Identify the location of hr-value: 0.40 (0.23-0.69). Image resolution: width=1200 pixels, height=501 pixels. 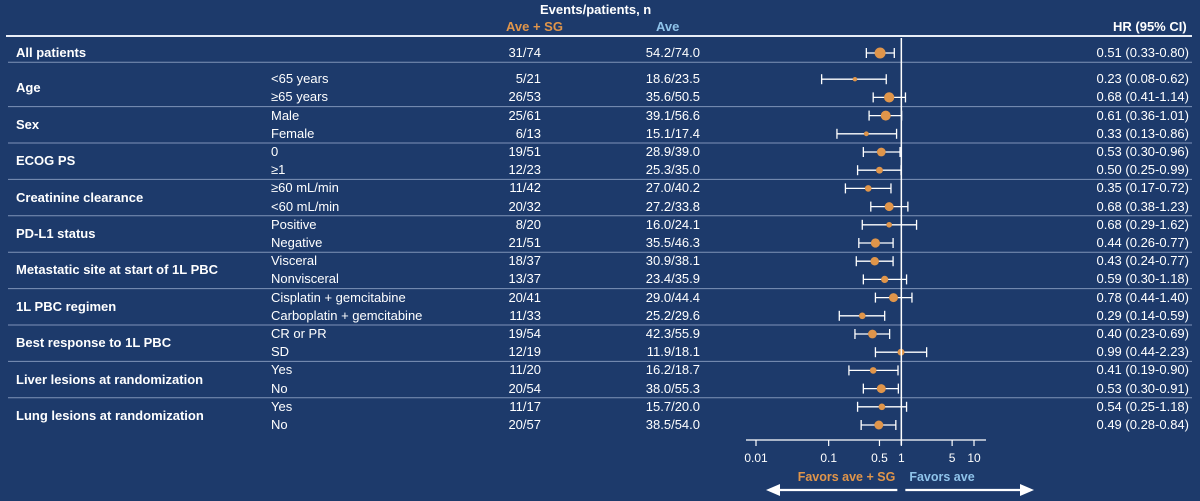
(1142, 333).